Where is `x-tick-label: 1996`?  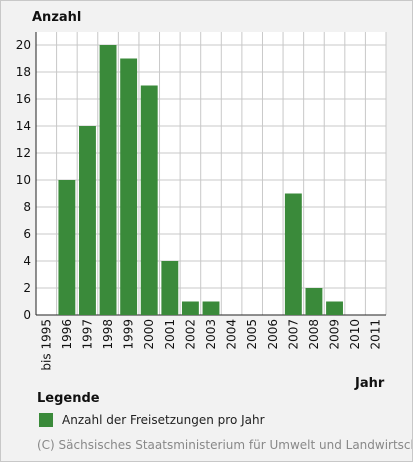 x-tick-label: 1996 is located at coordinates (67, 334).